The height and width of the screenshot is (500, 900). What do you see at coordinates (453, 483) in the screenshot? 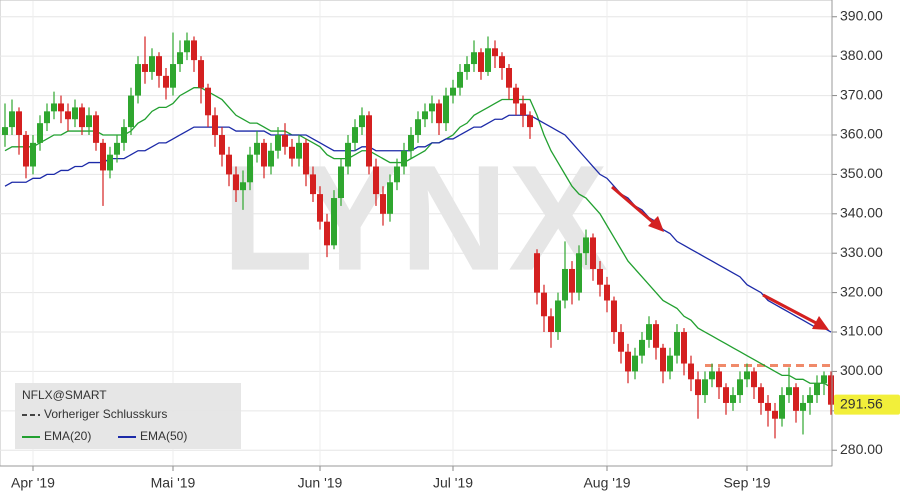
I see `x-tick-label: Jul '19` at bounding box center [453, 483].